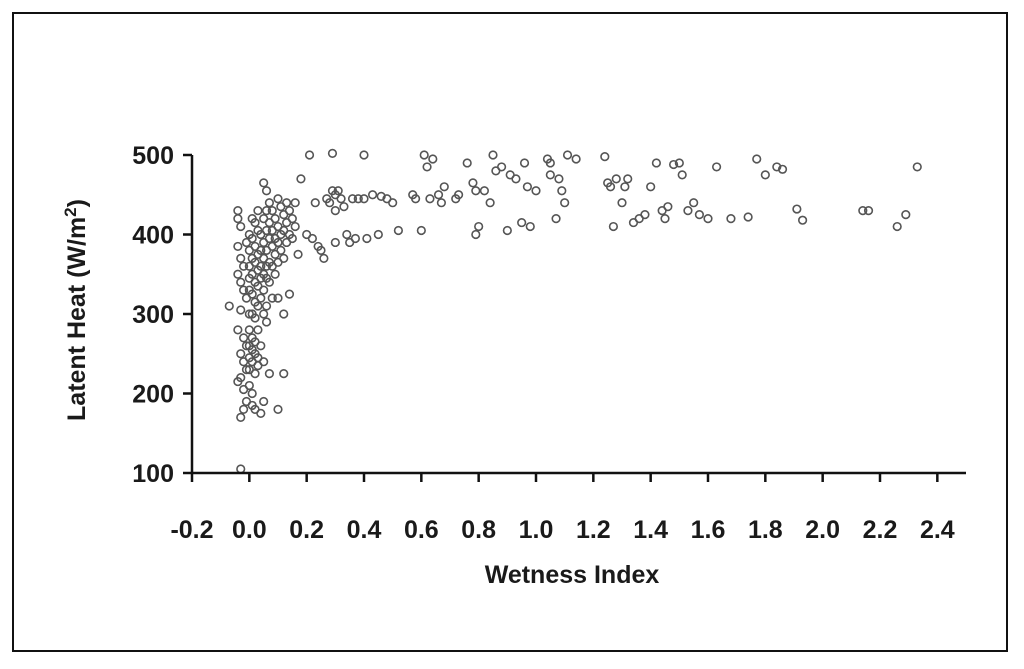 Image resolution: width=1024 pixels, height=669 pixels. What do you see at coordinates (153, 474) in the screenshot?
I see `y-tick-label: 100` at bounding box center [153, 474].